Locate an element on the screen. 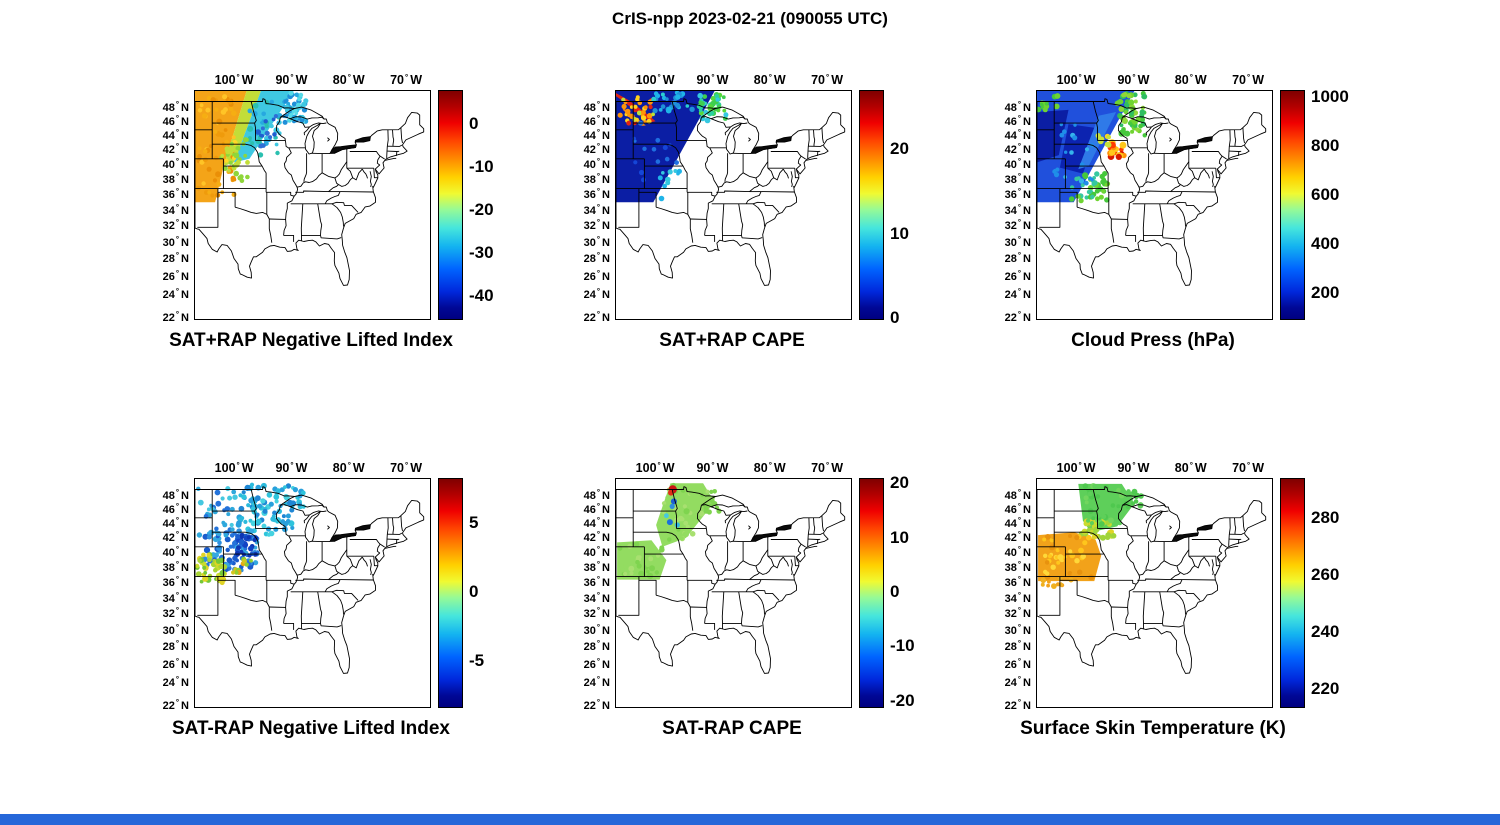  latitude-tick-label: 28° N is located at coordinates (1017, 258).